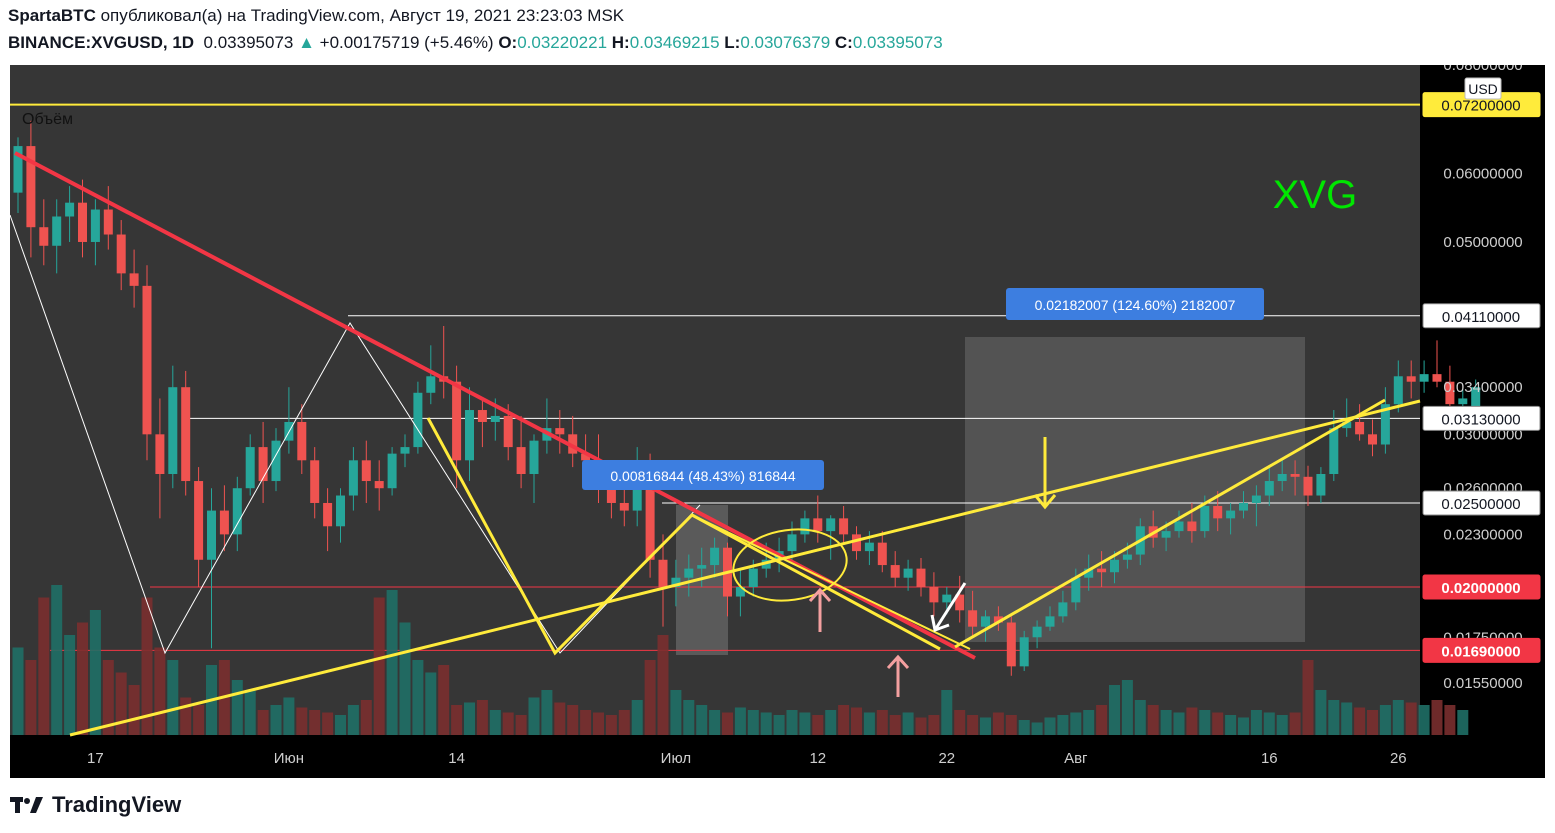  Describe the element at coordinates (683, 536) in the screenshot. I see `yellow-zigzag-line` at that location.